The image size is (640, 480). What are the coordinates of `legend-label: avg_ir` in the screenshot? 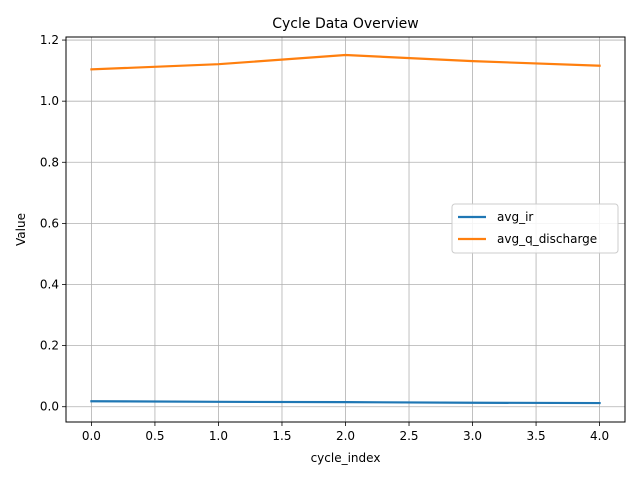 It's located at (515, 217).